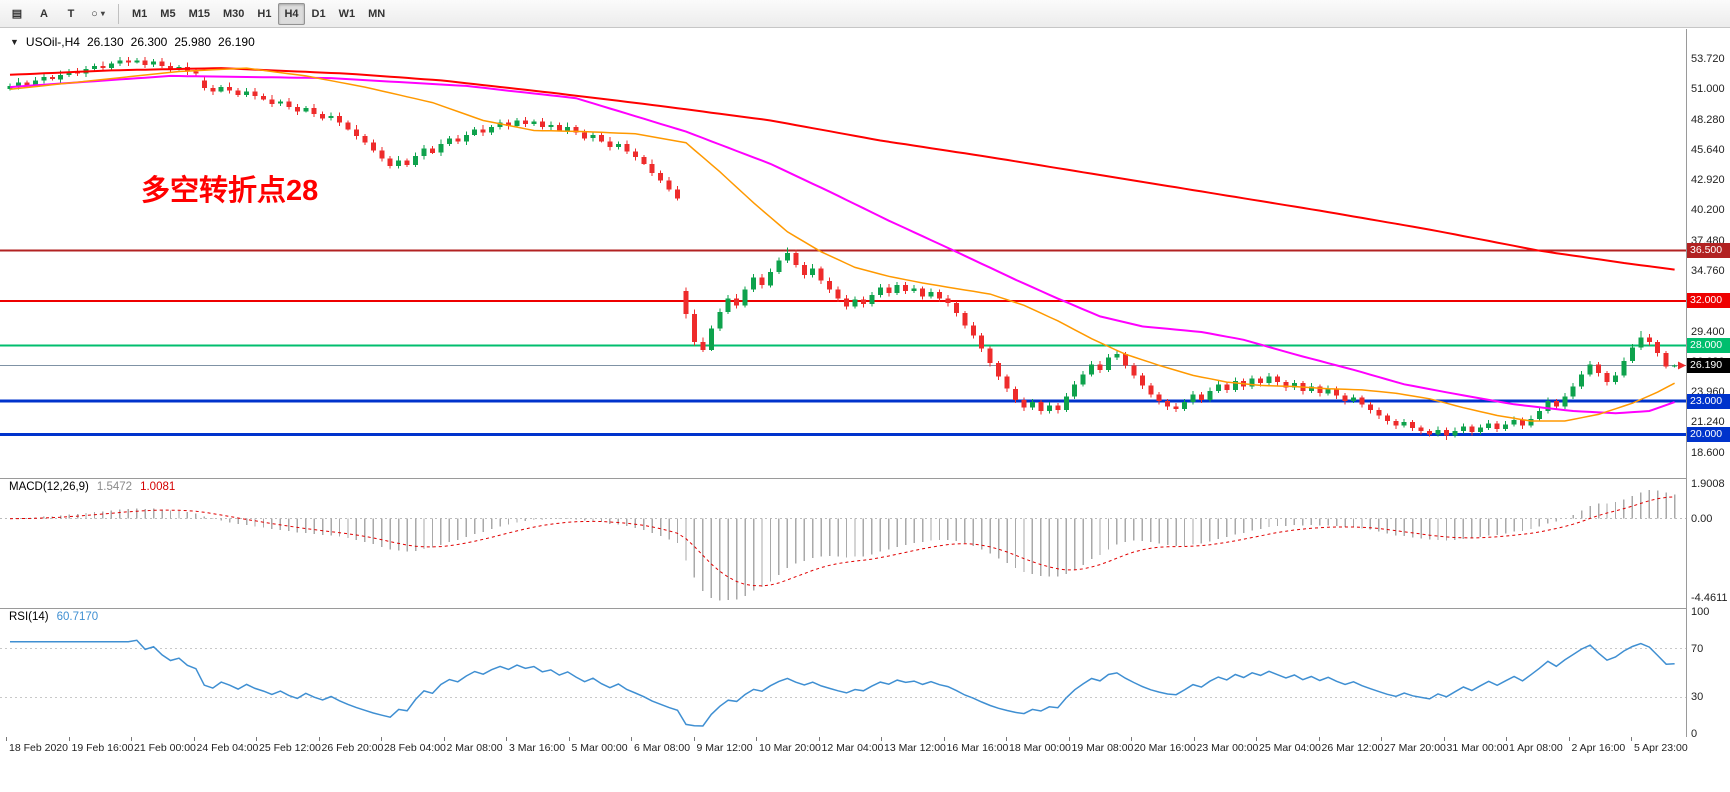  I want to click on macd-scale-zero: 0.00, so click(1702, 518).